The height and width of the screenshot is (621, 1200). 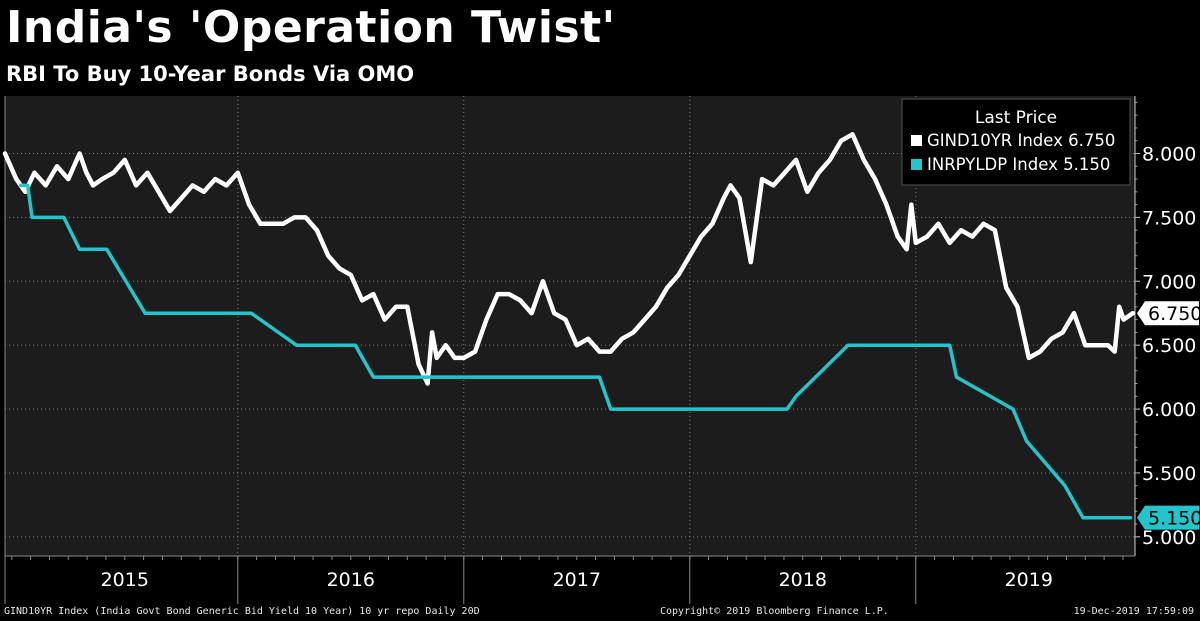 What do you see at coordinates (1133, 611) in the screenshot?
I see `footer-timestamp: 19-Dec-2019 17:59:09` at bounding box center [1133, 611].